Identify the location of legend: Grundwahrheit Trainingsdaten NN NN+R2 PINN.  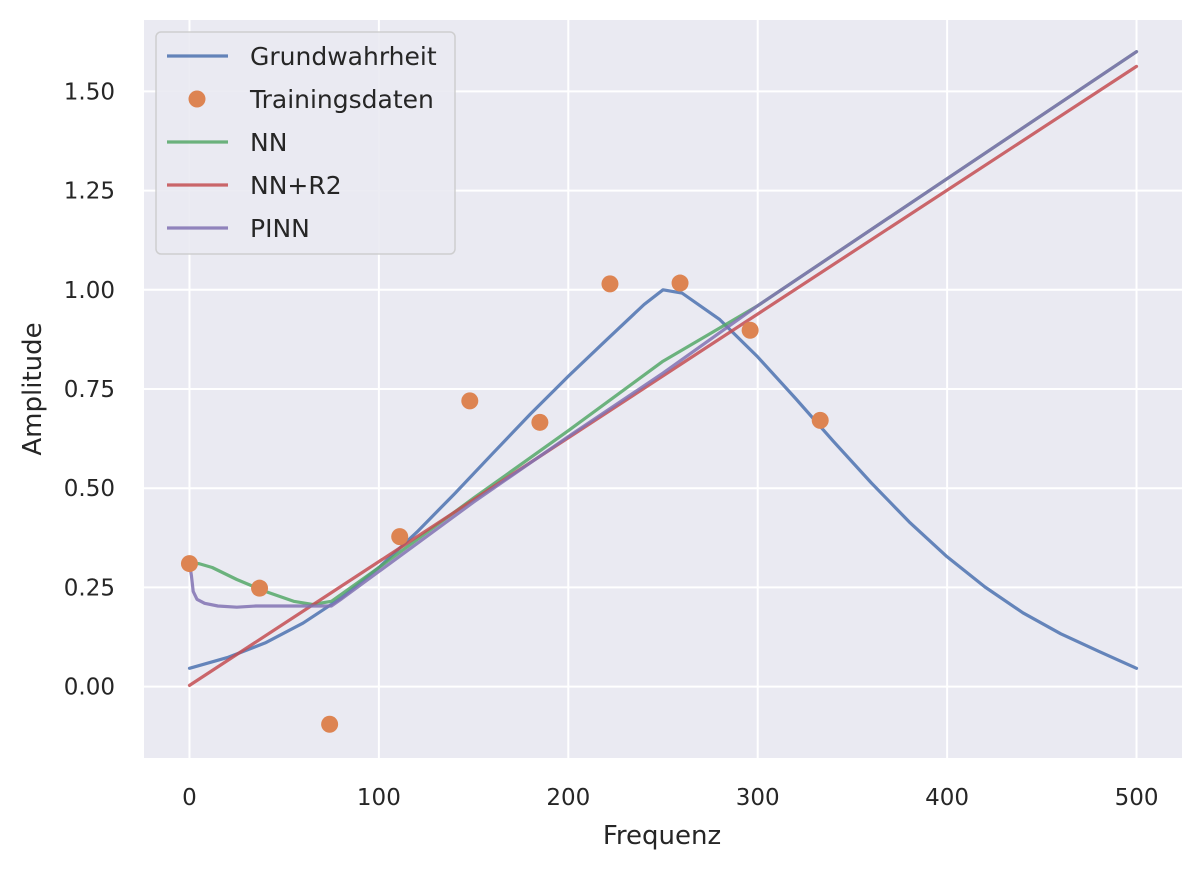
(305, 143).